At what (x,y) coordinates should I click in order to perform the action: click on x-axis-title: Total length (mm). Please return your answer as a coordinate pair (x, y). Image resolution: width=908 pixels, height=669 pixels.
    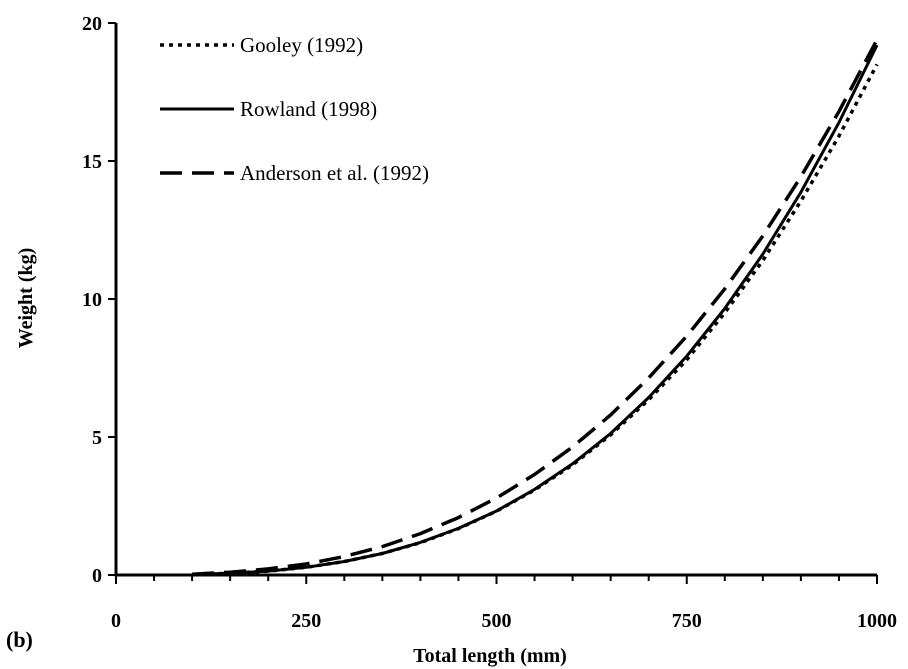
    Looking at the image, I should click on (490, 656).